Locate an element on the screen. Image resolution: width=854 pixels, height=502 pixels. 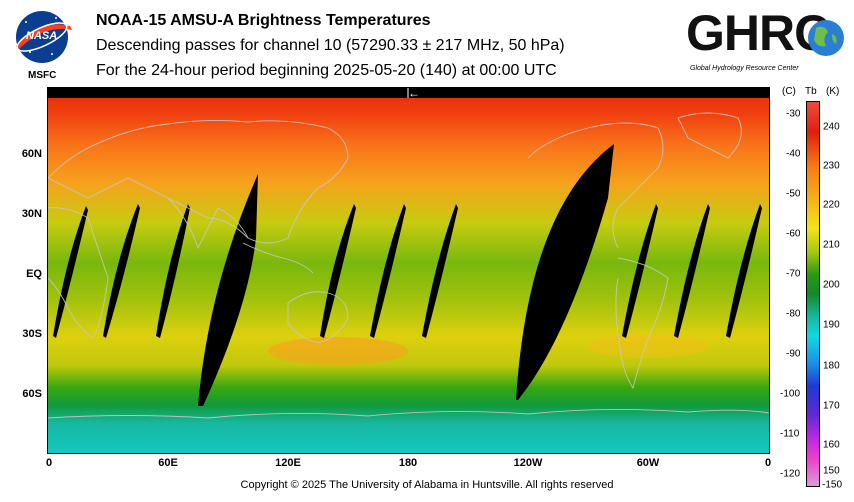
nasa-wordmark: NASA is located at coordinates (42, 36).